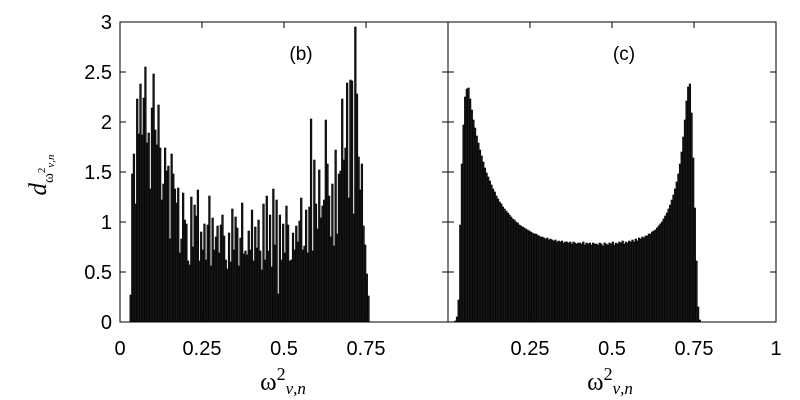 Image resolution: width=800 pixels, height=400 pixels. I want to click on x-tick-label-b-2: 0.5, so click(284, 349).